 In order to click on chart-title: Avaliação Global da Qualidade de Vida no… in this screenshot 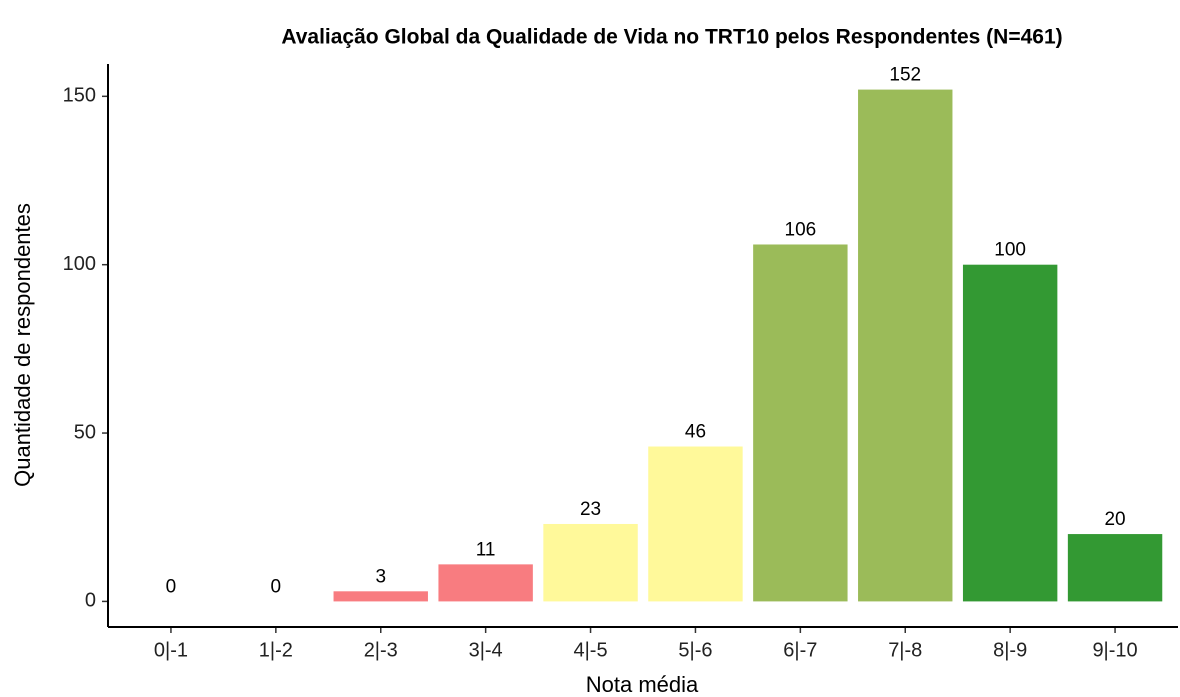, I will do `click(671, 37)`.